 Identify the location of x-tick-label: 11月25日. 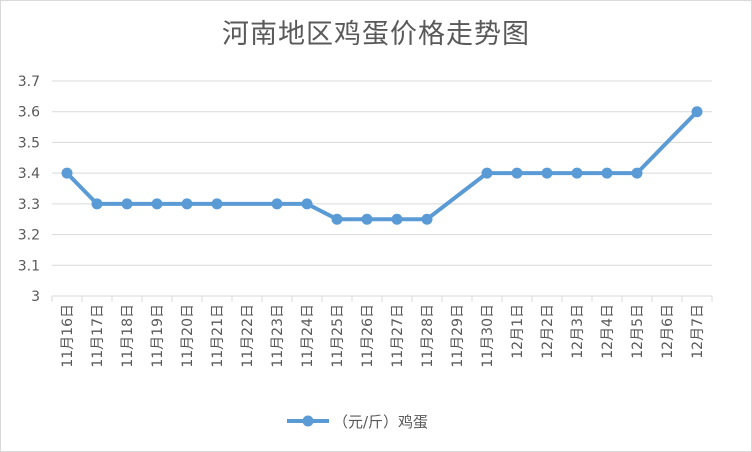
(338, 336).